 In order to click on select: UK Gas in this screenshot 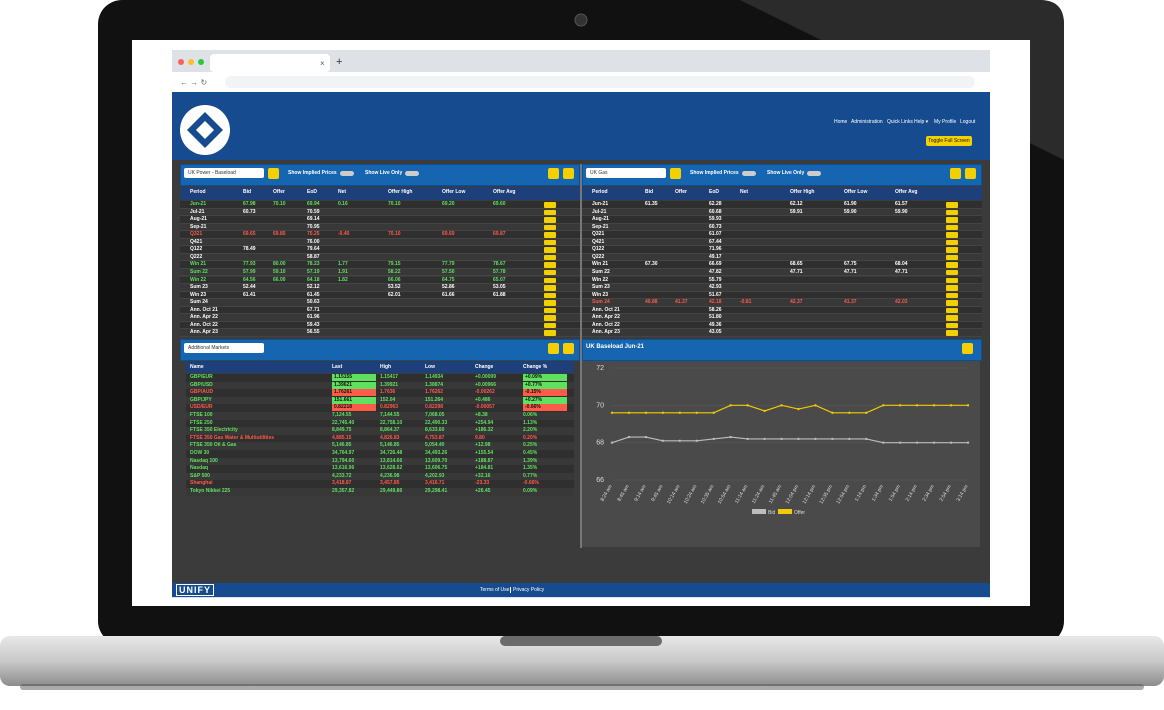, I will do `click(626, 173)`.